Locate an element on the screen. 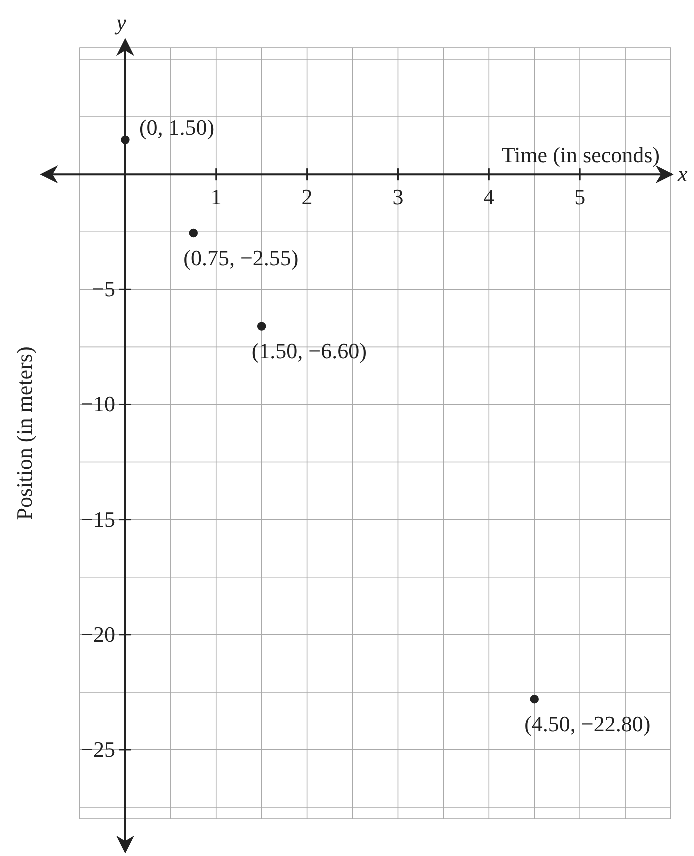 This screenshot has height=856, width=694. data-label: (1.50, −6.60) is located at coordinates (309, 351).